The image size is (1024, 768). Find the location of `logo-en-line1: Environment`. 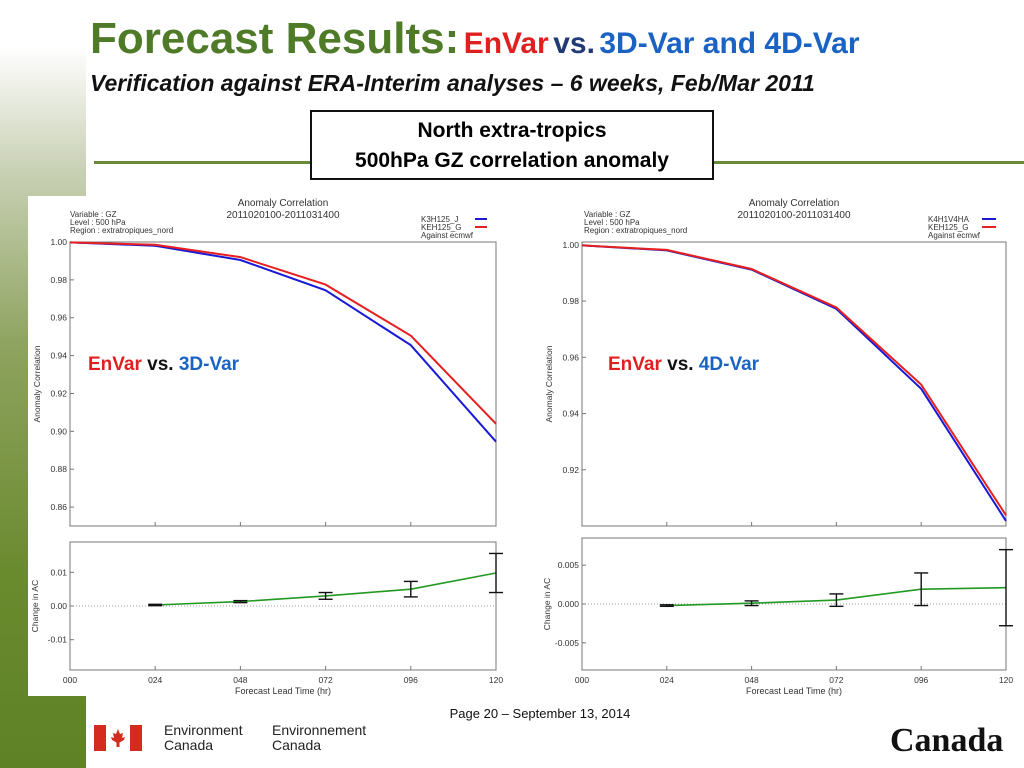

logo-en-line1: Environment is located at coordinates (203, 730).